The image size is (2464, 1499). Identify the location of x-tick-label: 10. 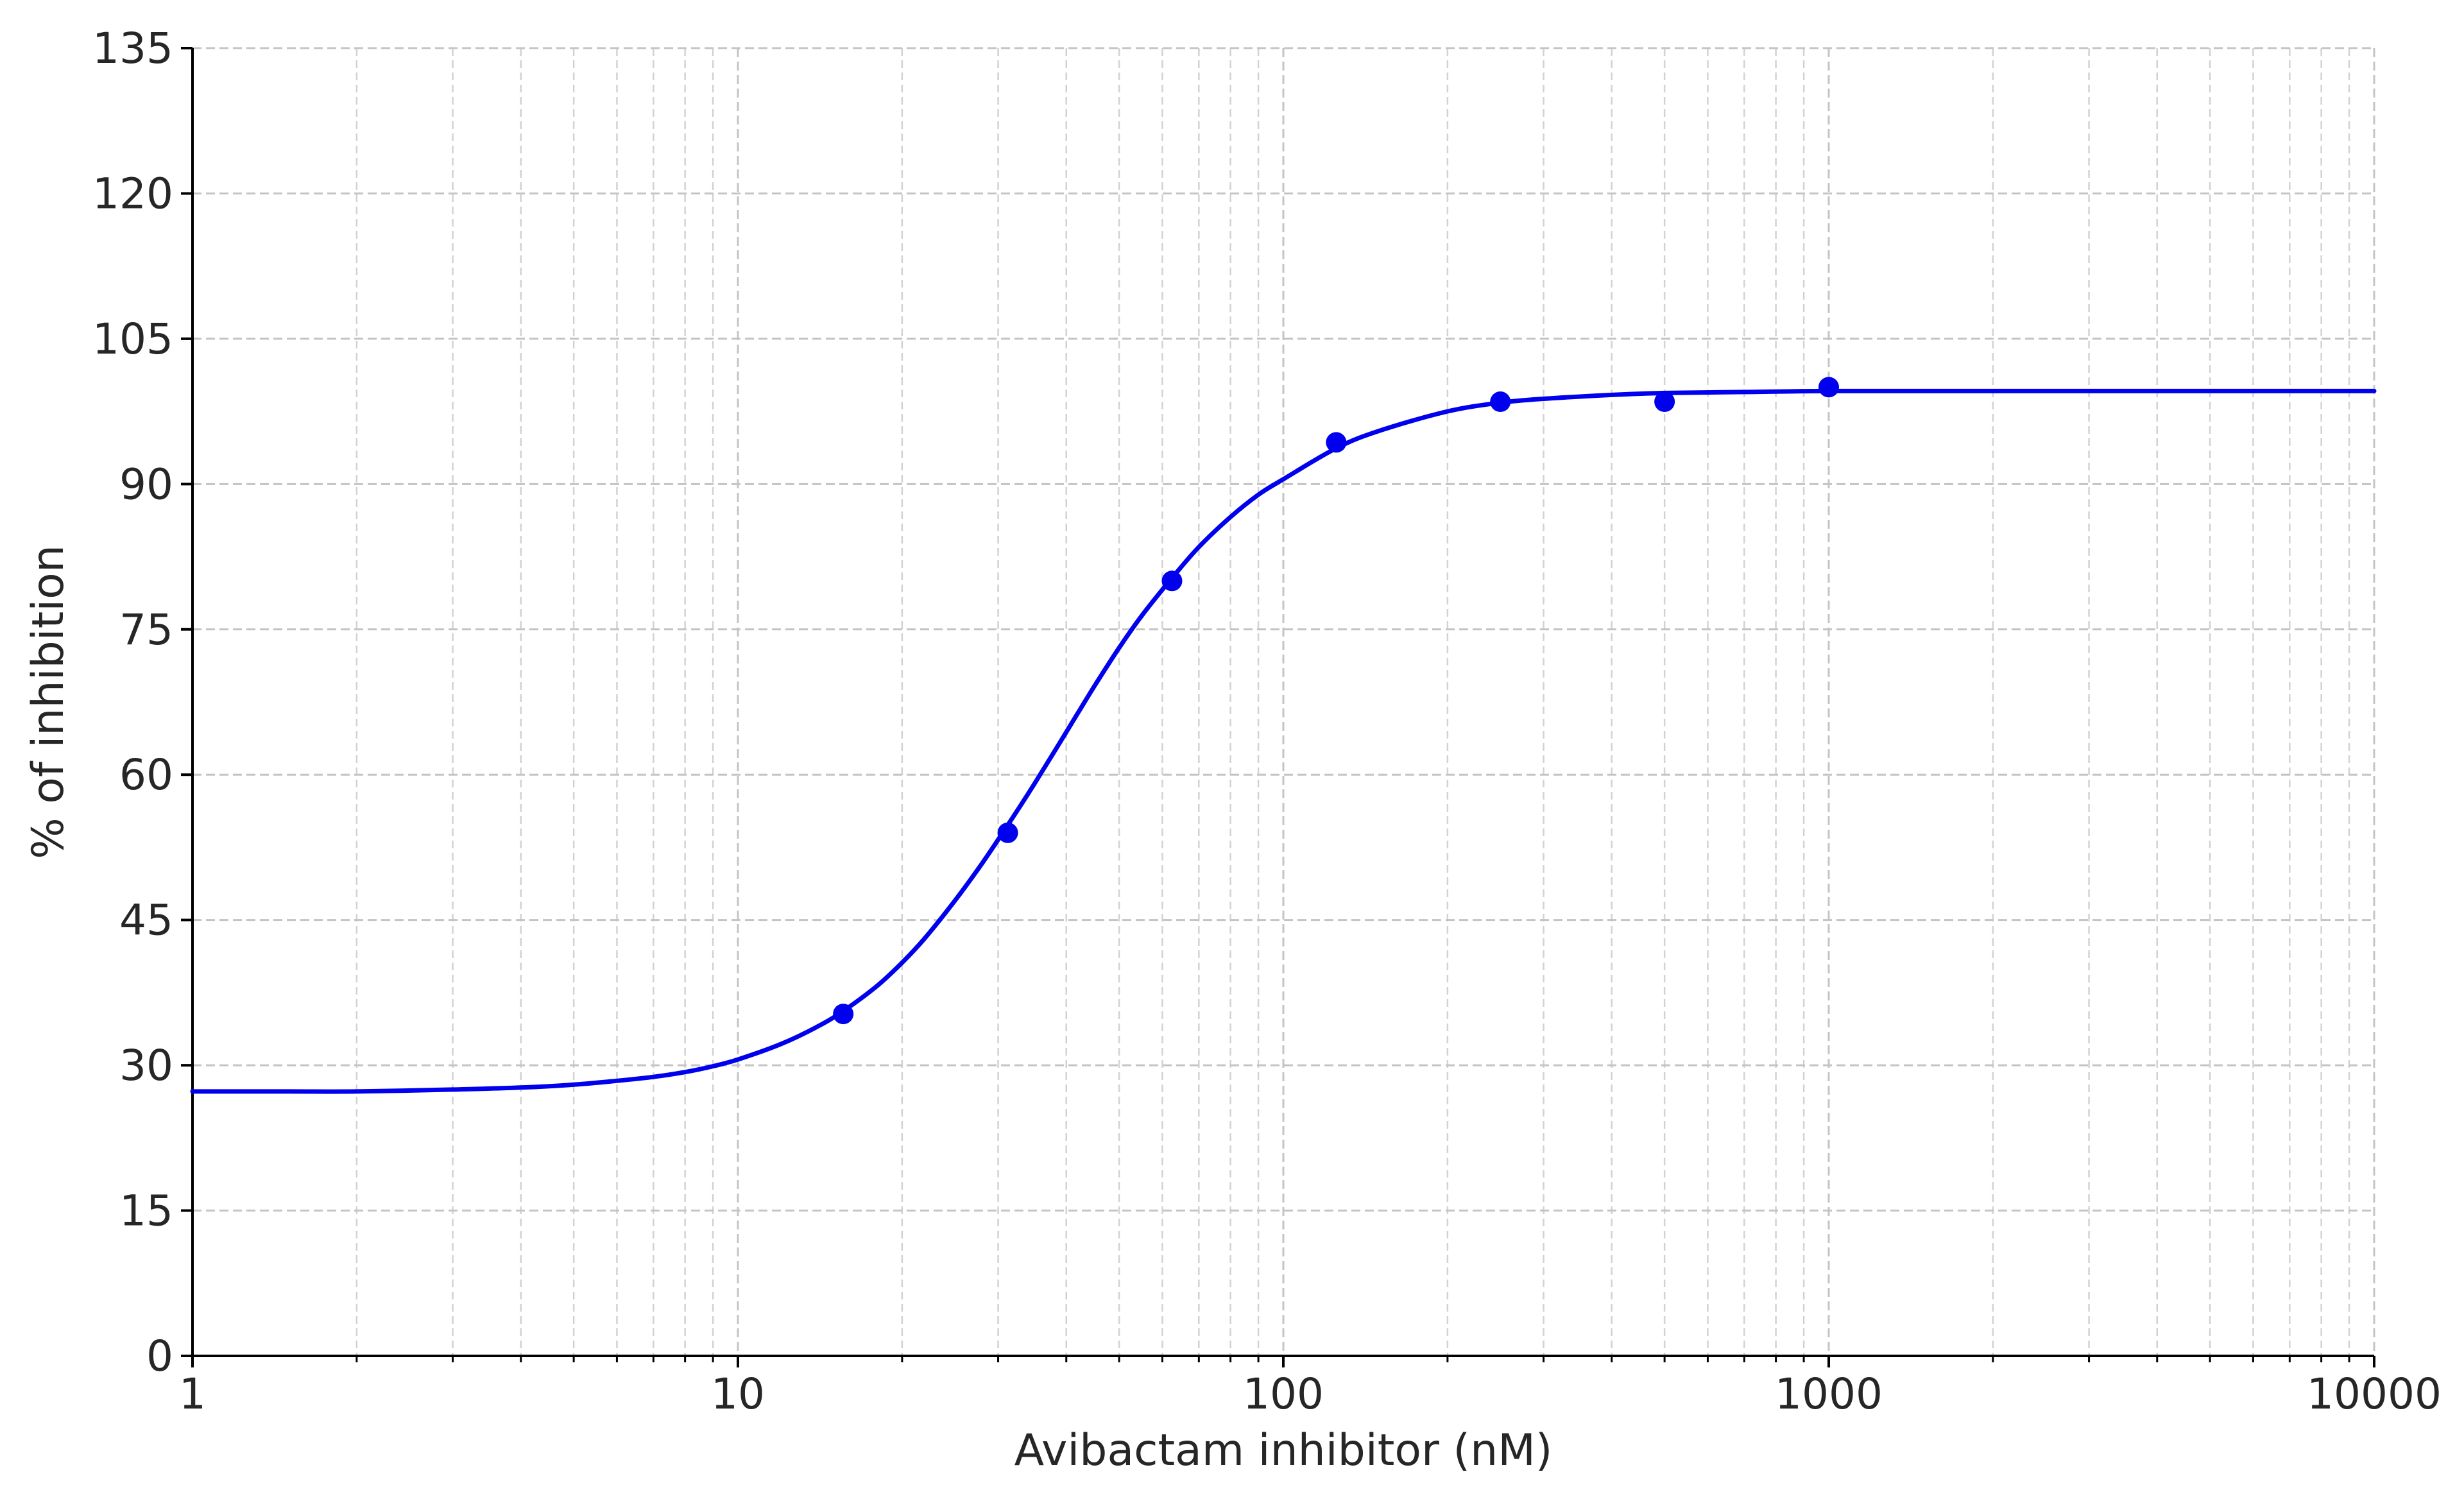
(738, 1394).